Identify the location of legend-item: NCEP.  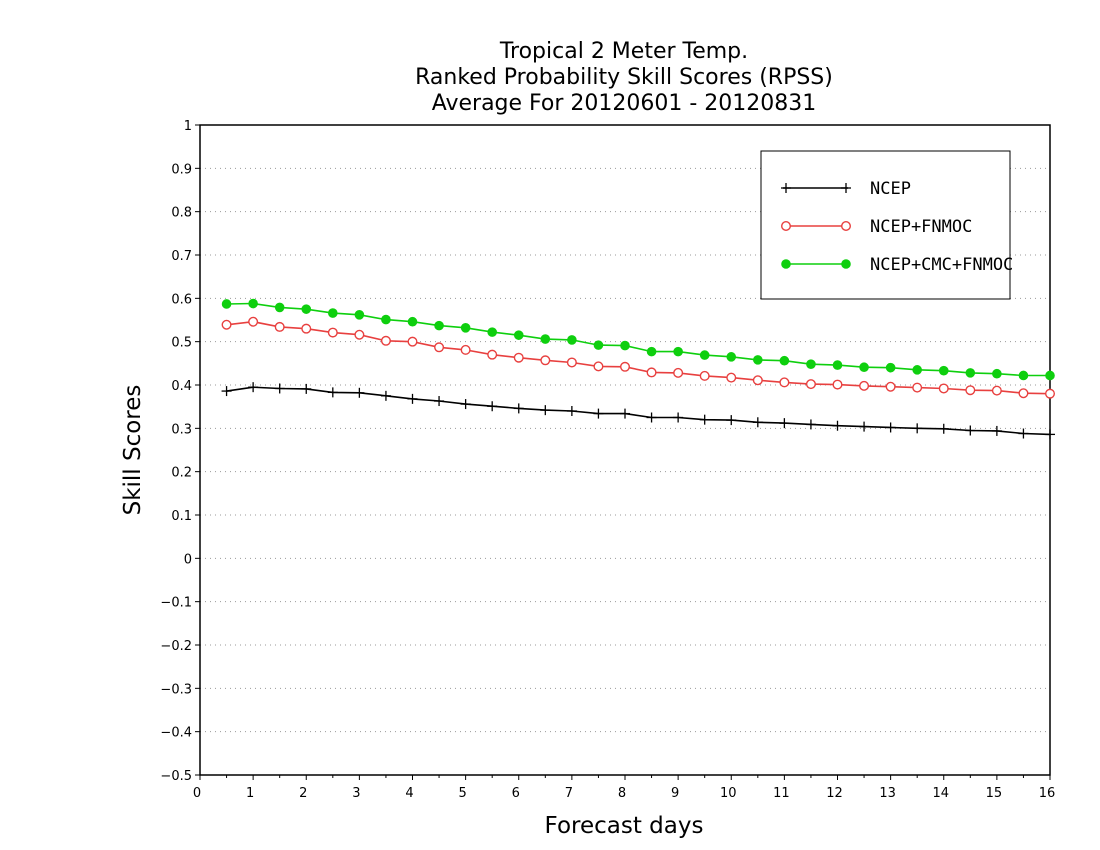
(846, 189).